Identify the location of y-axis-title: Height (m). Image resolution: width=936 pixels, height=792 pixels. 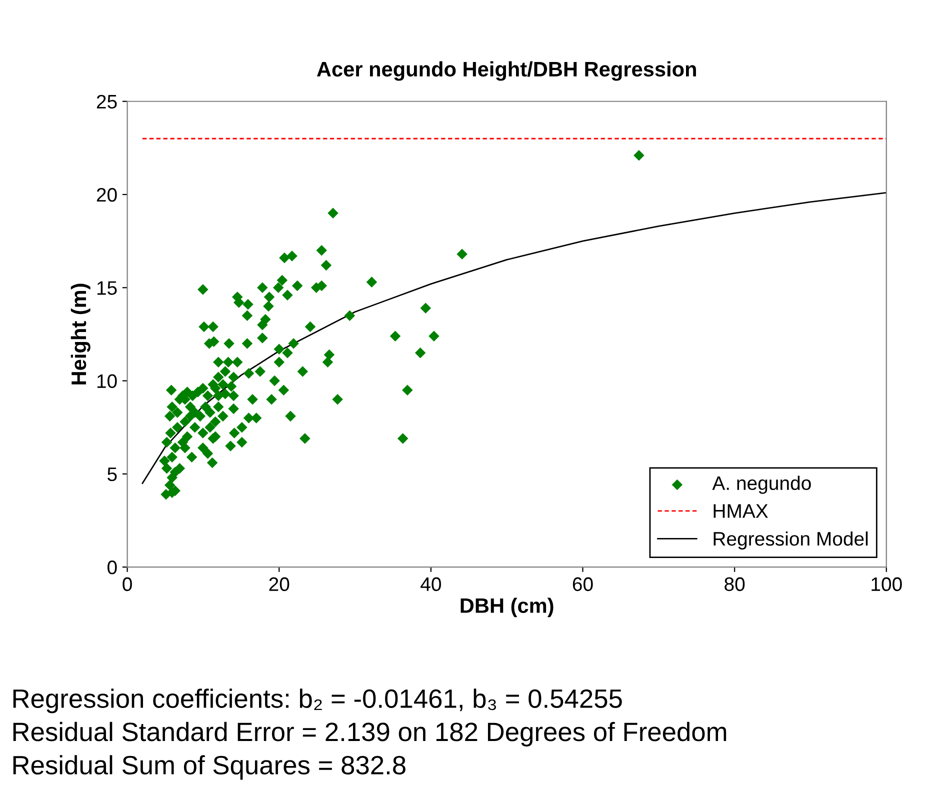
(80, 334).